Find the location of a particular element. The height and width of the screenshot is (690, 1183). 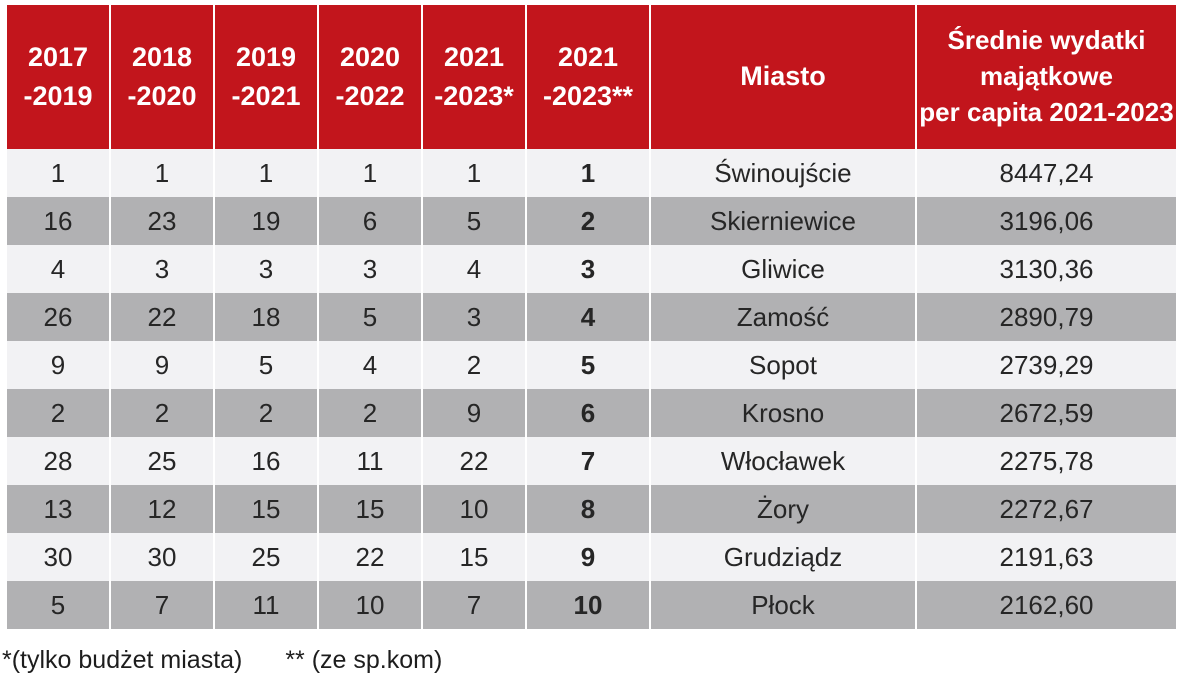

footnote-with-spkom: ** (ze sp.kom) is located at coordinates (364, 660).